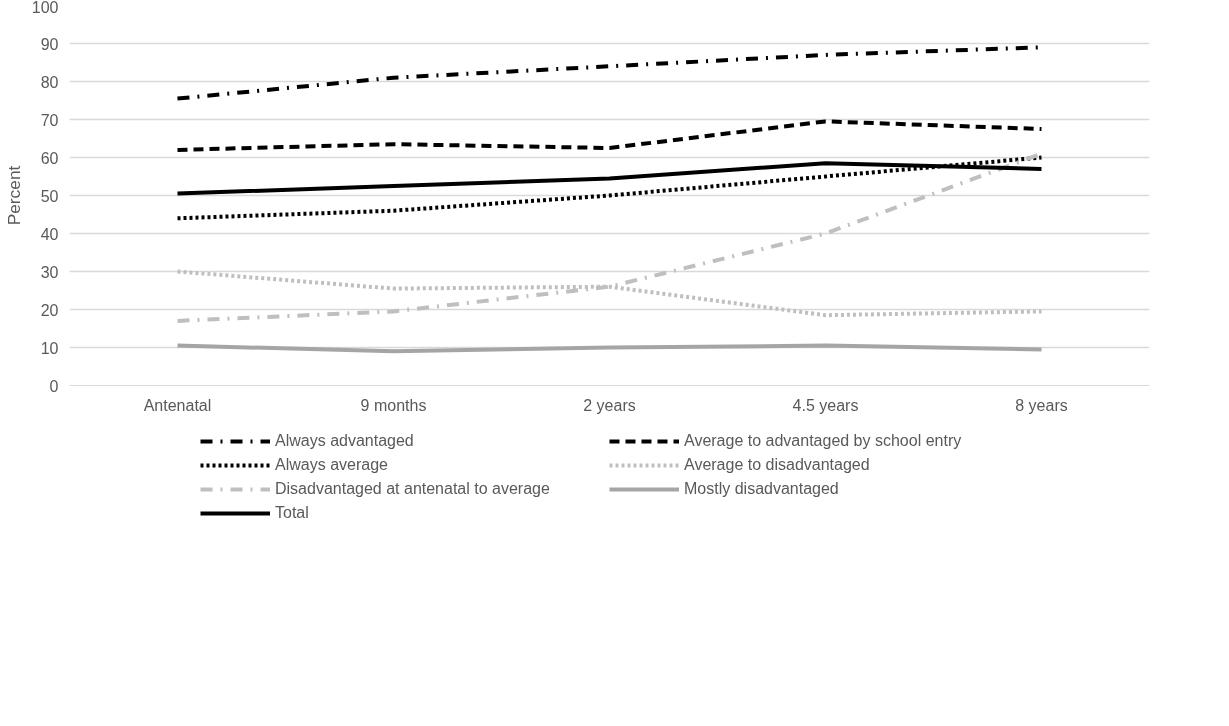  I want to click on legend-label: Total, so click(292, 513).